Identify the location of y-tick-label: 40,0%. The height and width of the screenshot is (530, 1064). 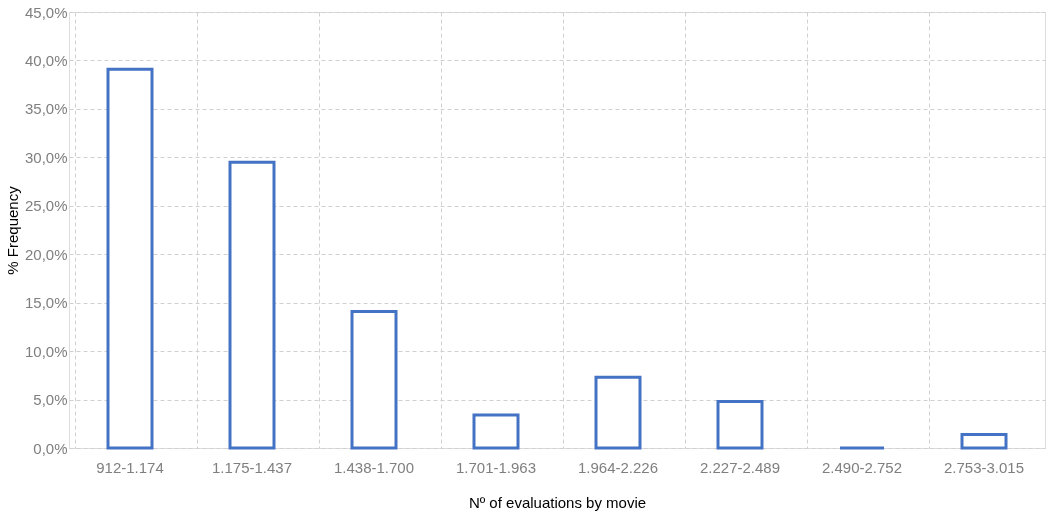
(46, 60).